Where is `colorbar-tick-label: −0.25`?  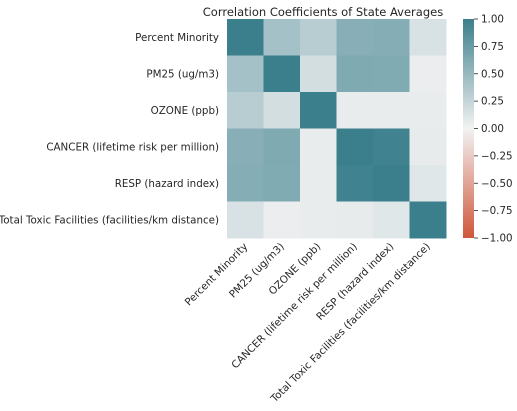
colorbar-tick-label: −0.25 is located at coordinates (497, 156).